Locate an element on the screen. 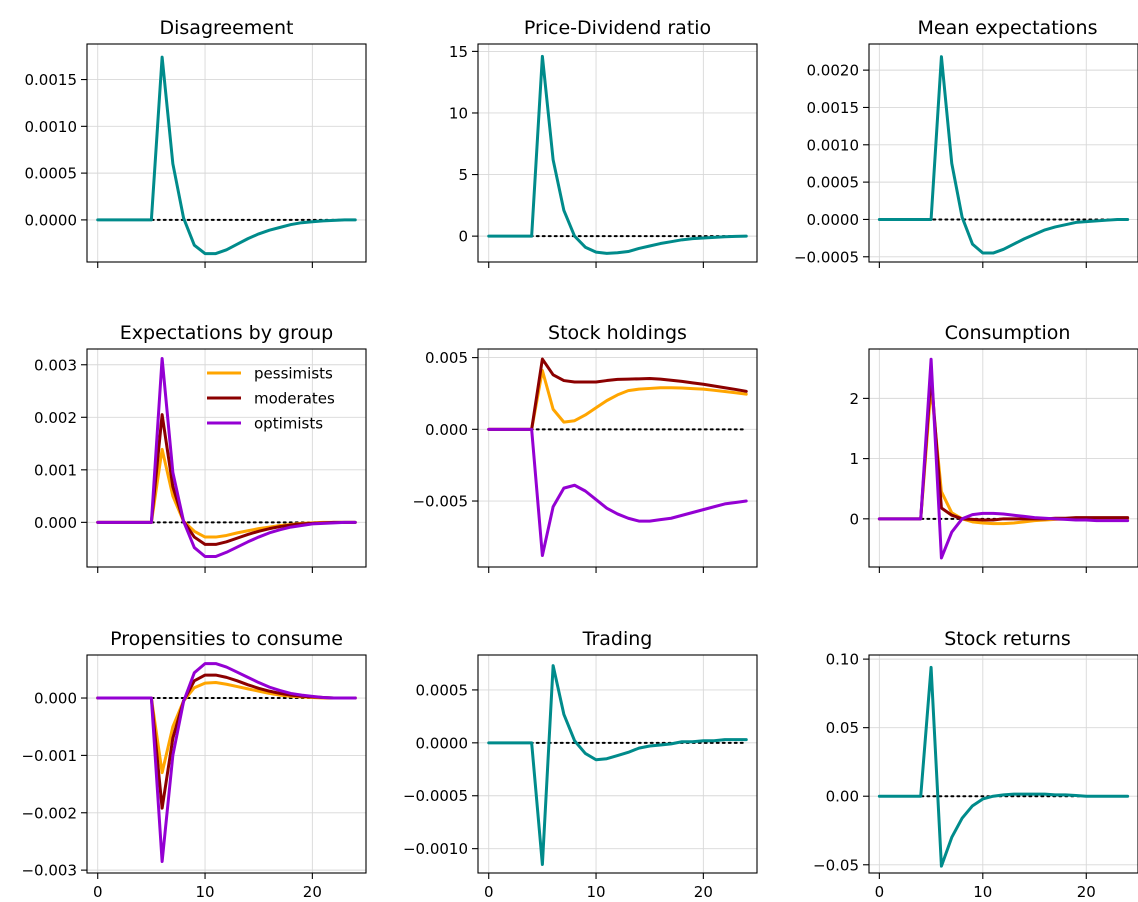 The width and height of the screenshot is (1138, 902). y-tick-label: −0.005 is located at coordinates (440, 502).